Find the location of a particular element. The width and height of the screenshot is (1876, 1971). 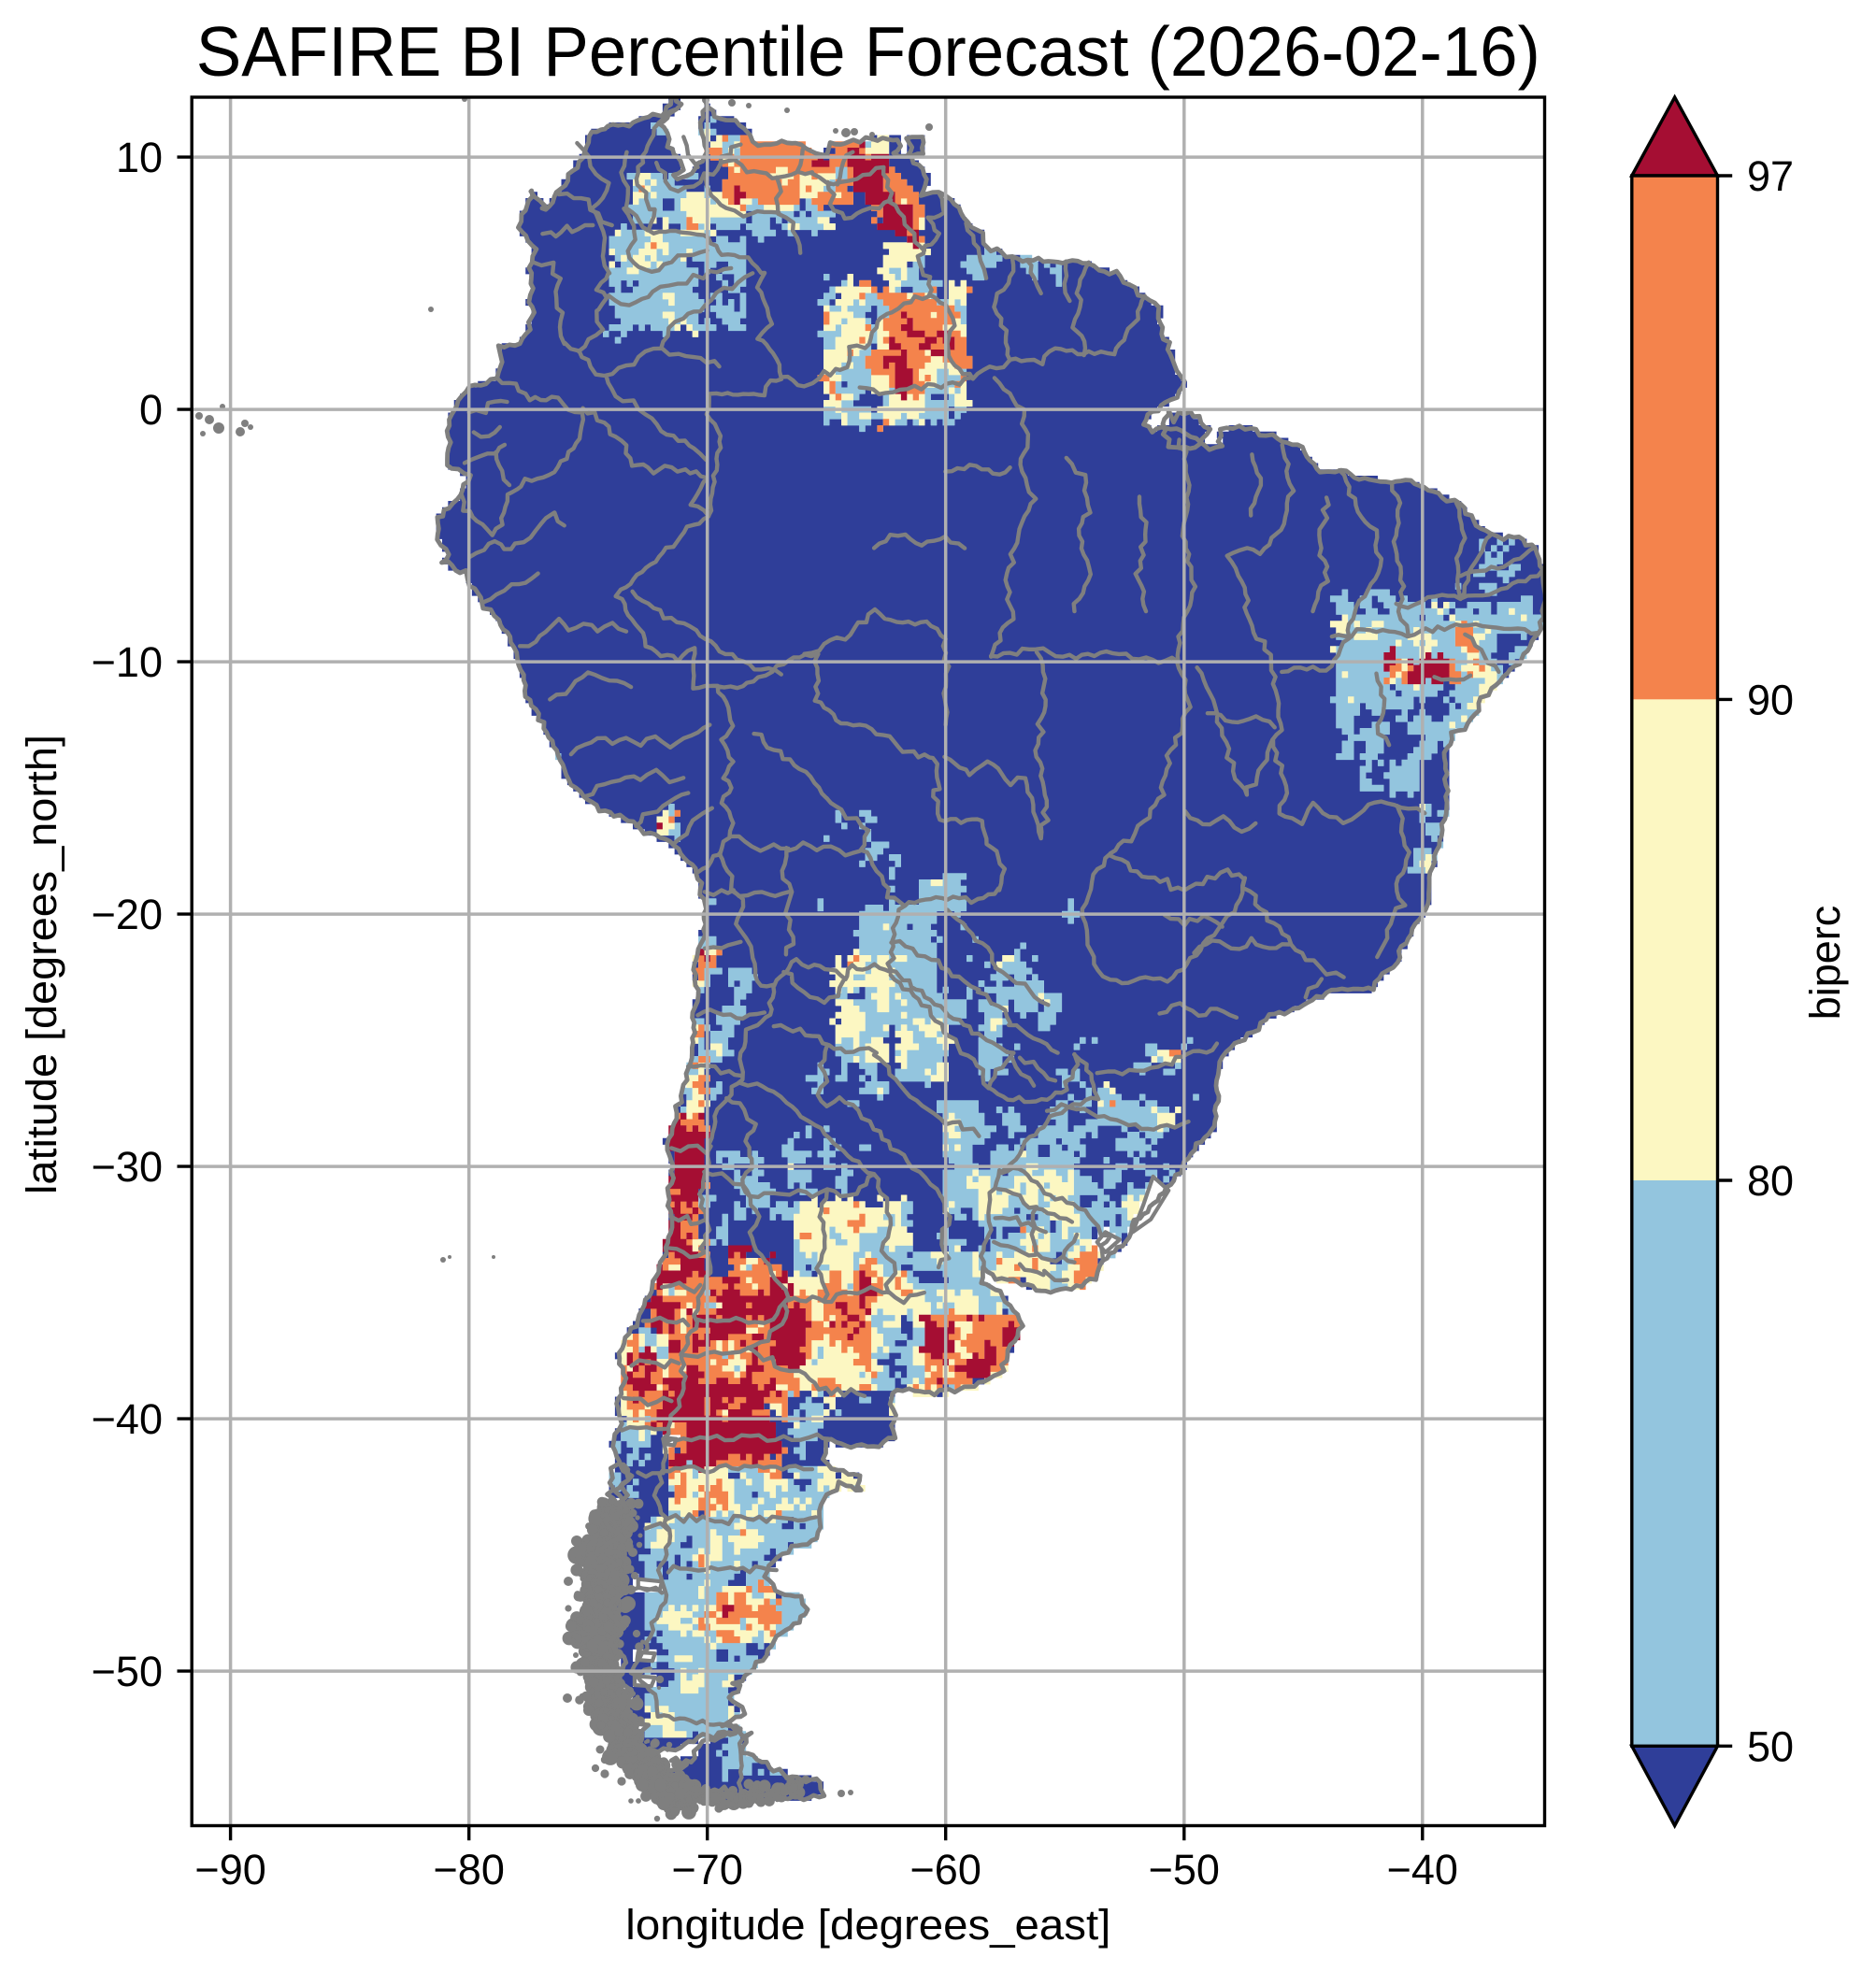

svg-text: 97 is located at coordinates (1771, 176).